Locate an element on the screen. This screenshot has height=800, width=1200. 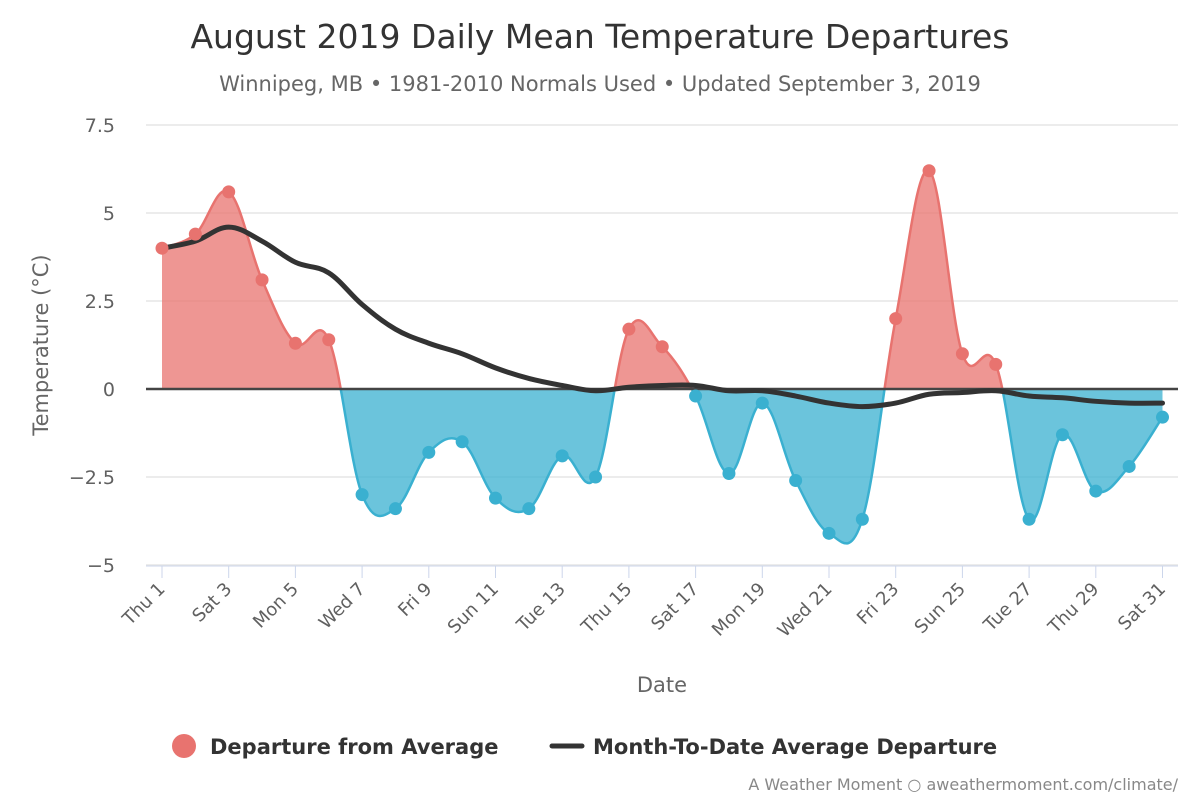
x-tick-label: Mon 5 is located at coordinates (276, 606).